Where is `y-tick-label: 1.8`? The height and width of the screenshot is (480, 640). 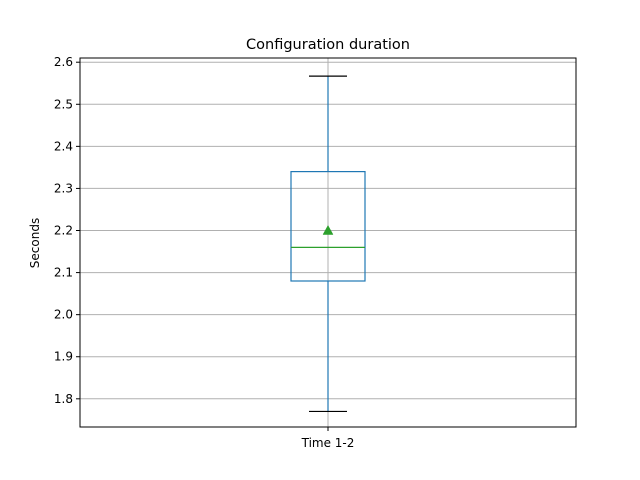 y-tick-label: 1.8 is located at coordinates (63, 399).